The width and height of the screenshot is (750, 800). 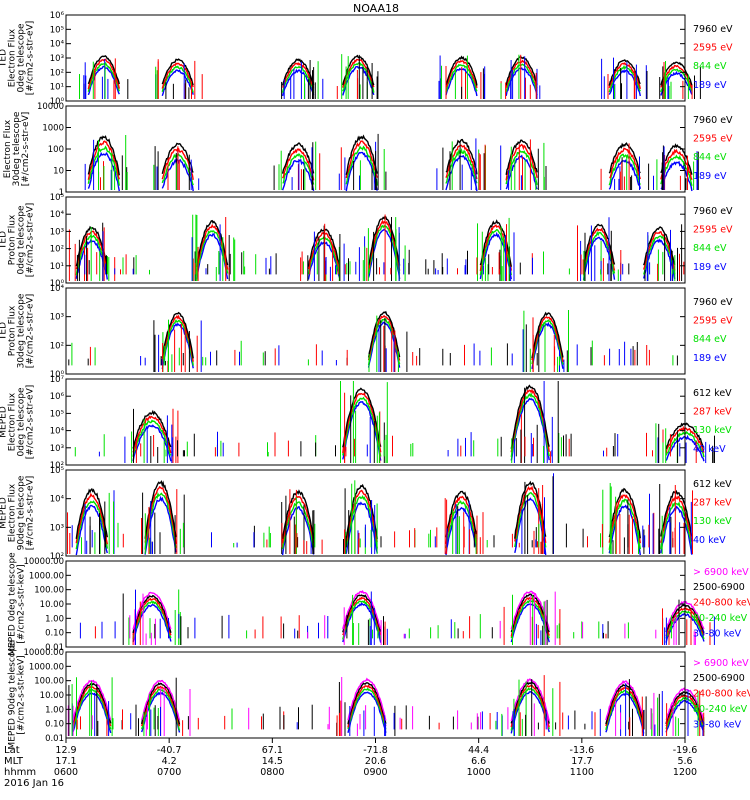 I want to click on legend-entry: 240-800 keV, so click(x=721, y=694).